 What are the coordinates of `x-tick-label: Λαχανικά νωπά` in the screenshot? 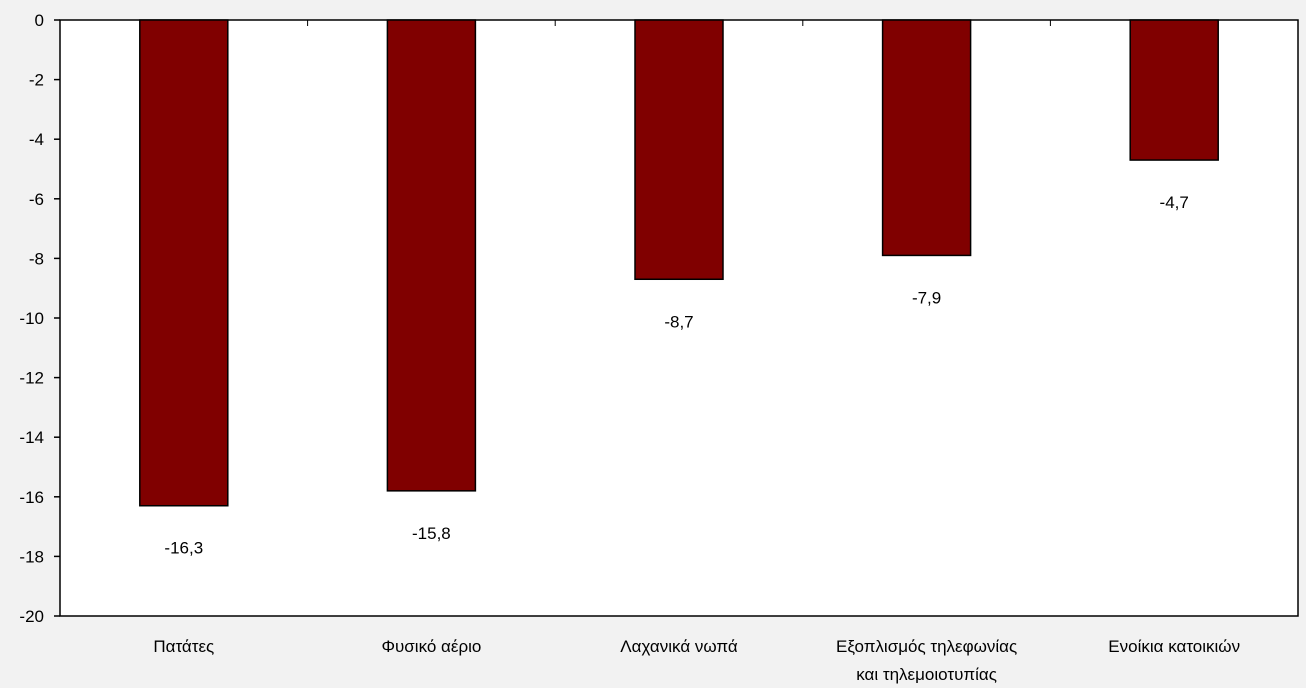 It's located at (679, 646).